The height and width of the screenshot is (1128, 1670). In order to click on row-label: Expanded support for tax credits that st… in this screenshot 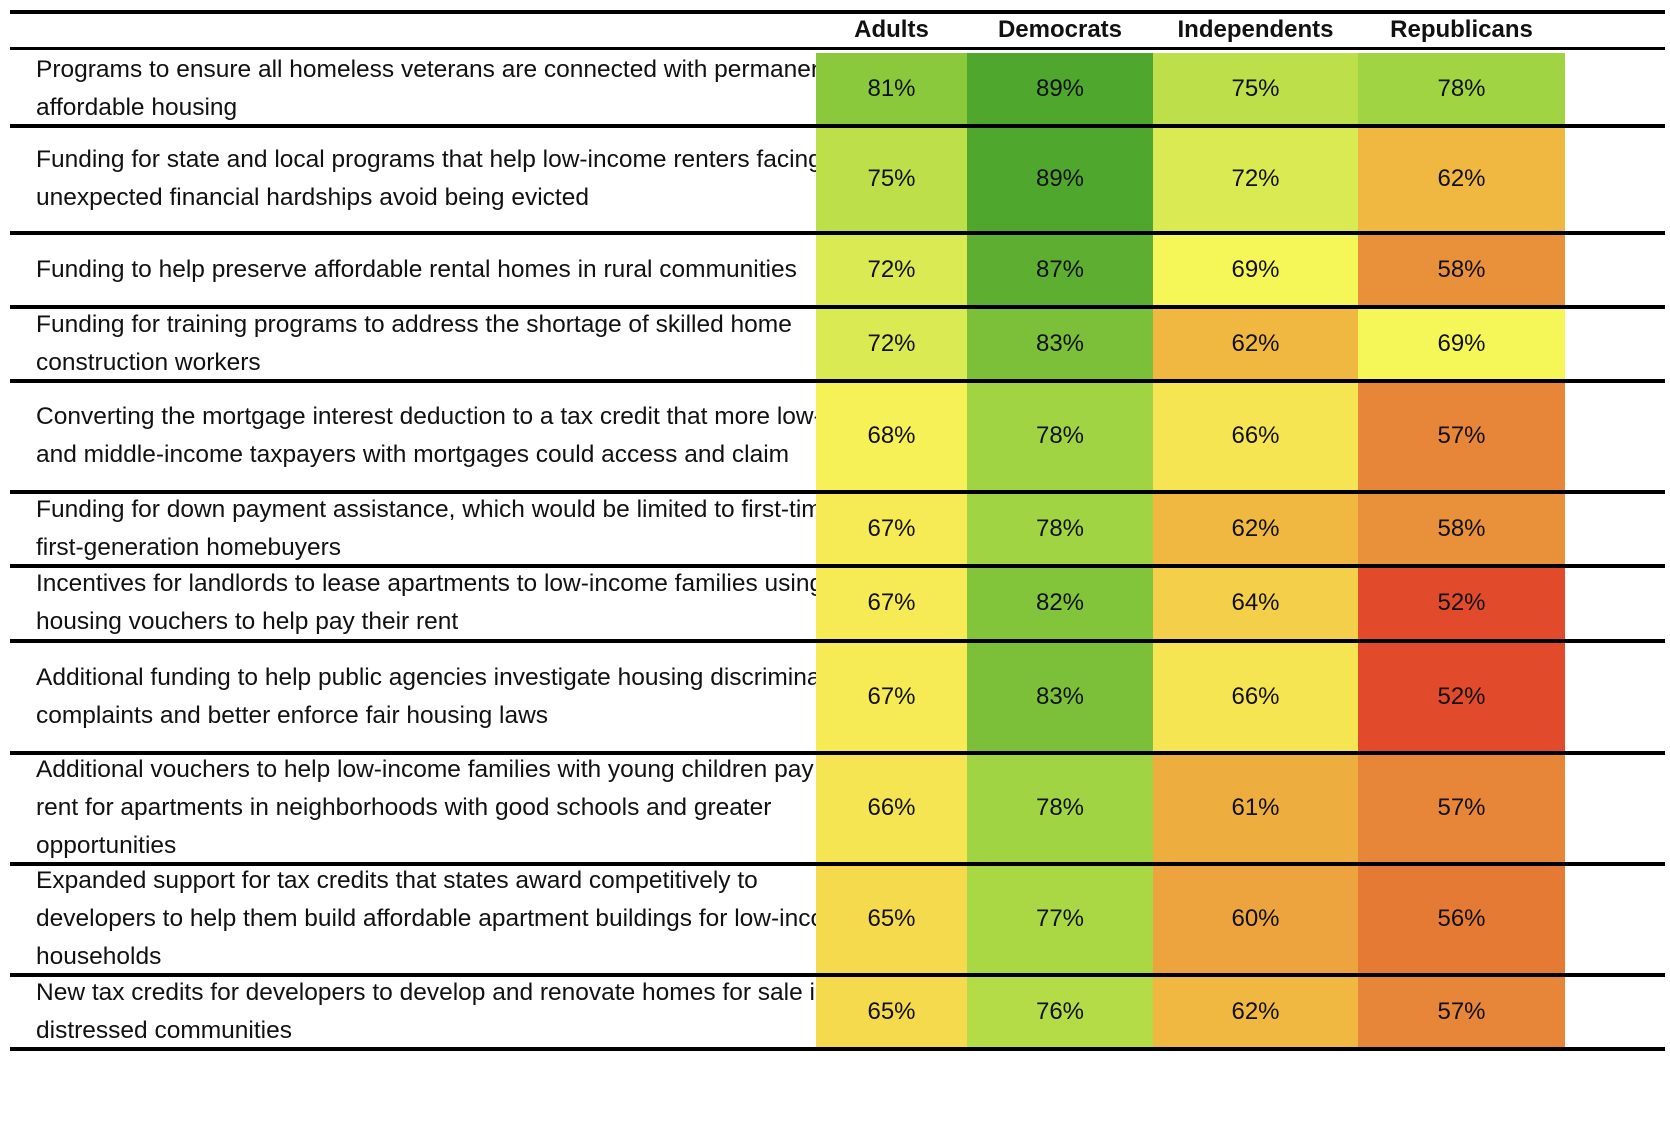, I will do `click(447, 918)`.